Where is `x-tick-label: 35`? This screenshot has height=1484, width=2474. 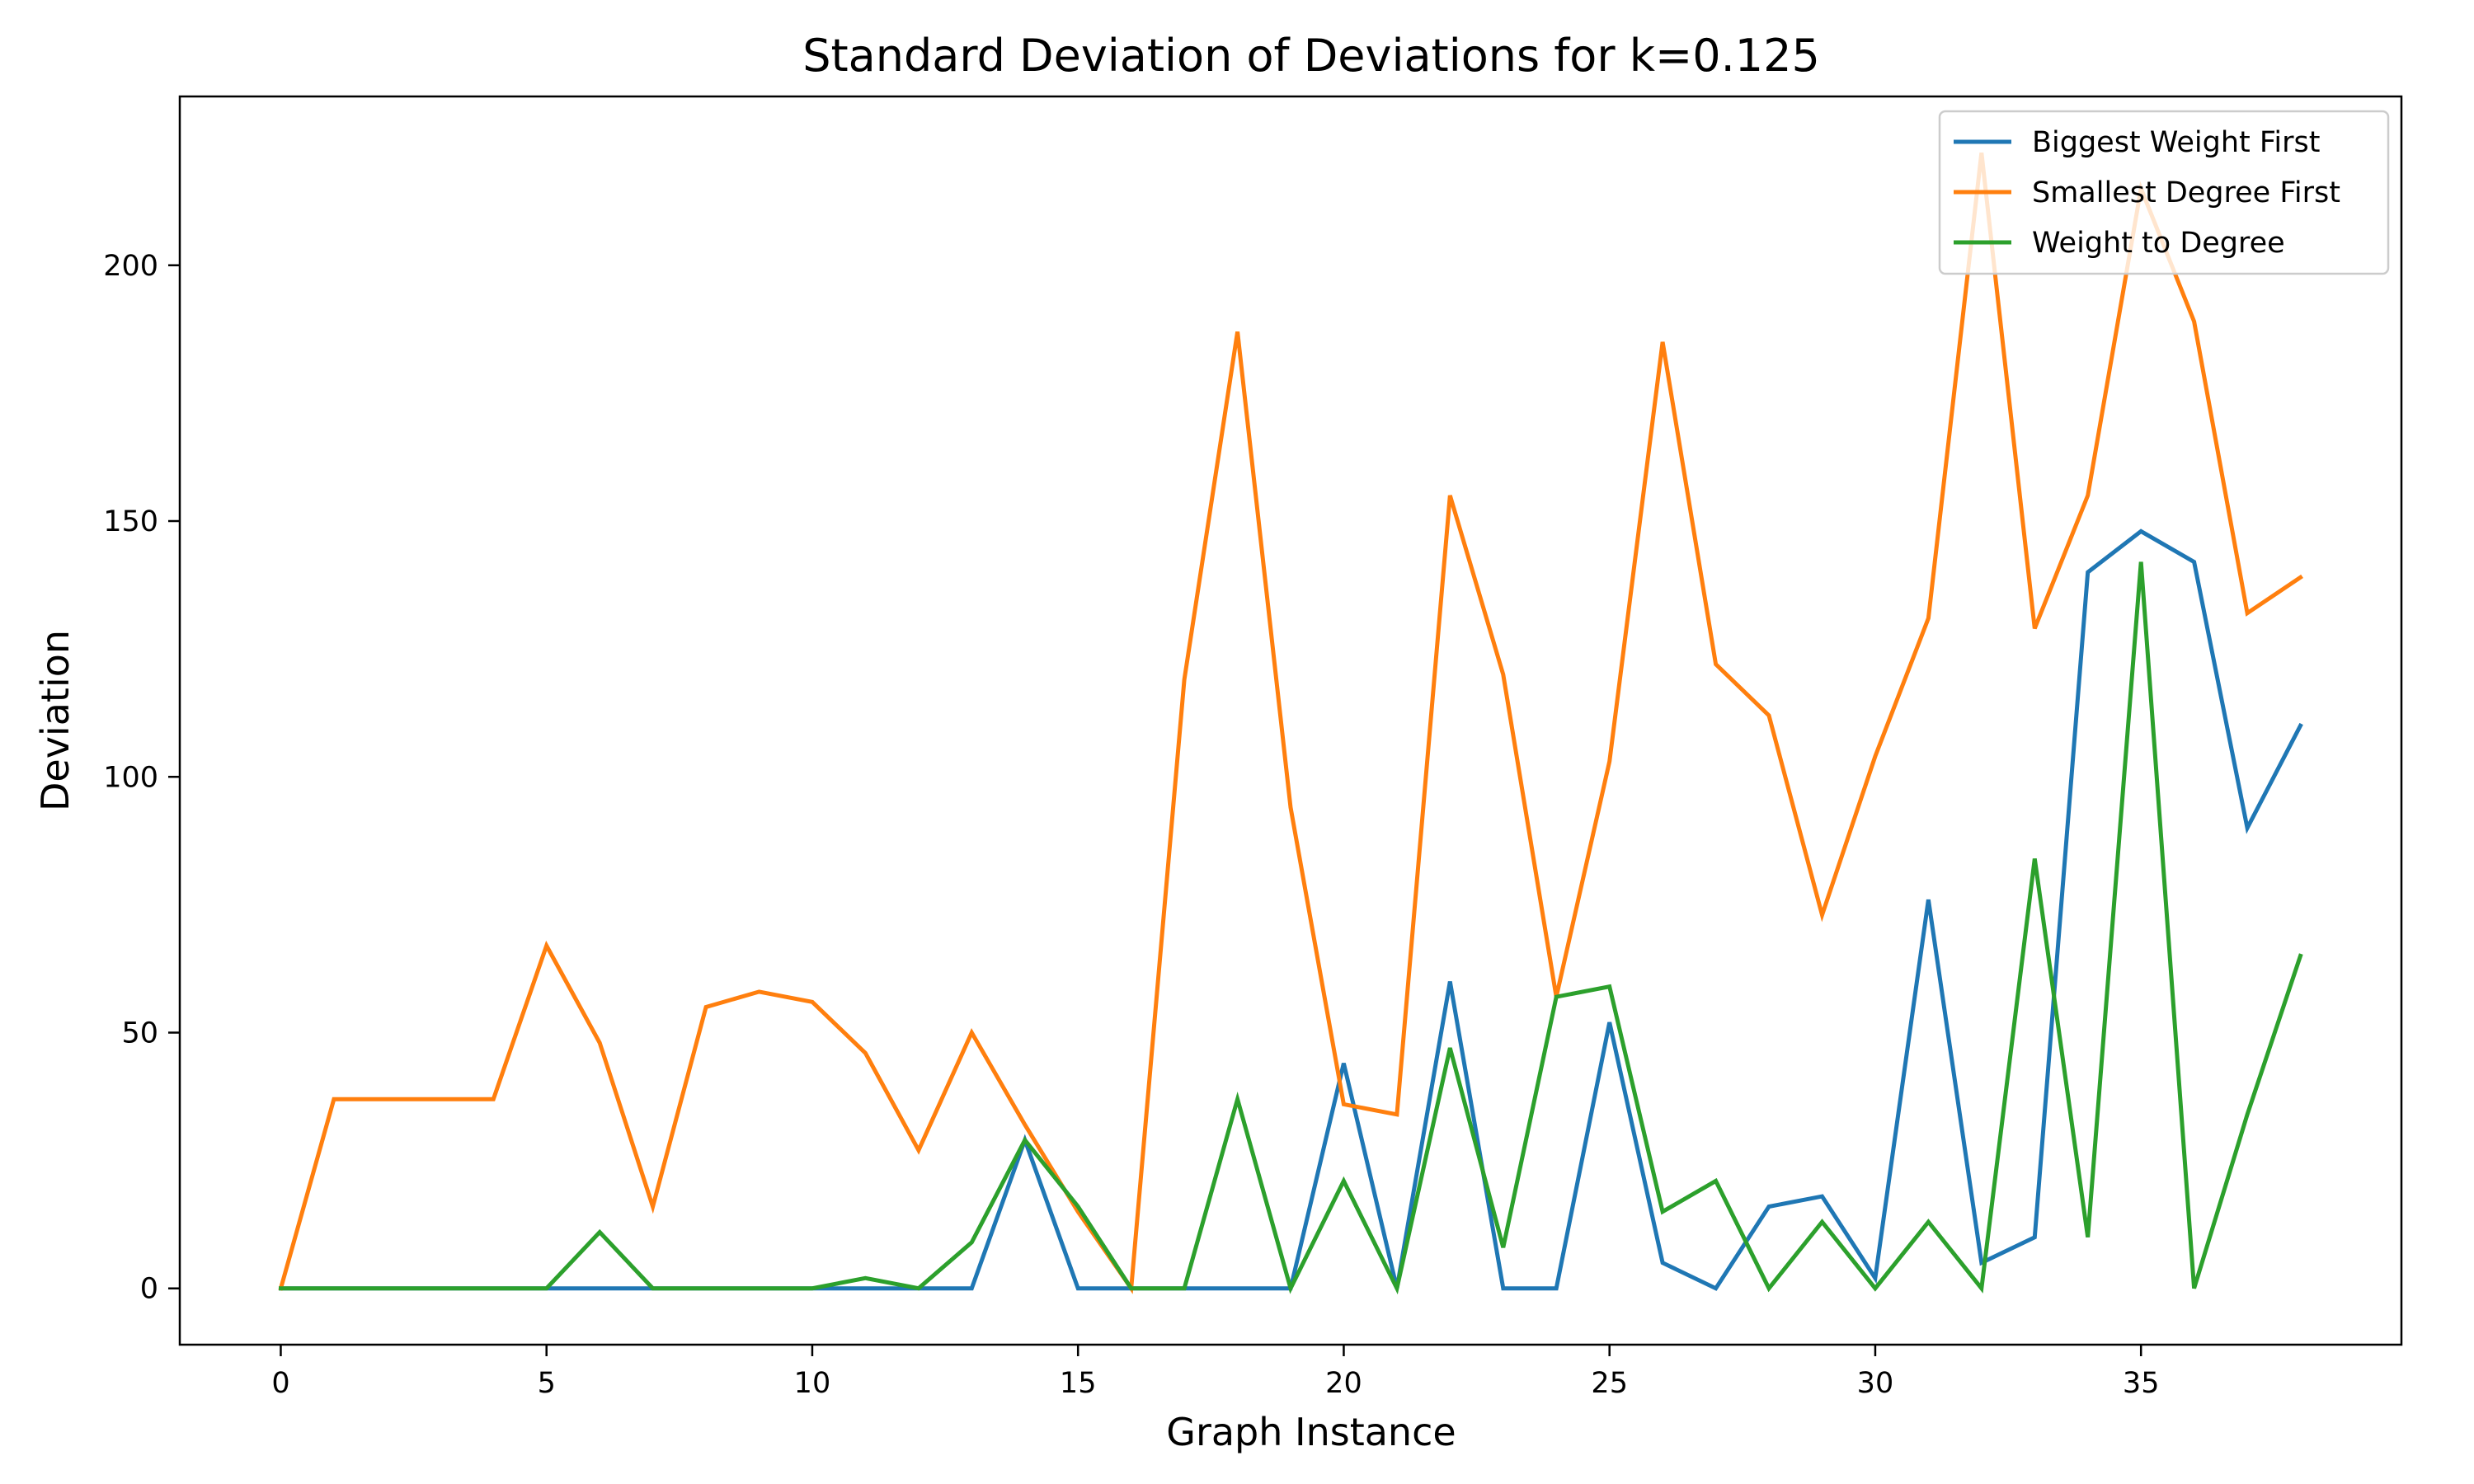 x-tick-label: 35 is located at coordinates (2141, 1383).